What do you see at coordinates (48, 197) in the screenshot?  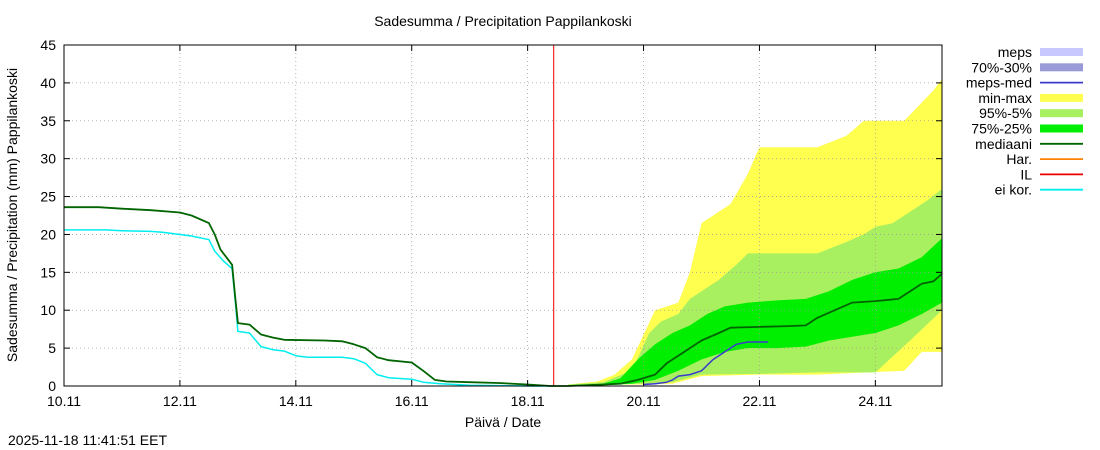 I see `y-tick-label: 25` at bounding box center [48, 197].